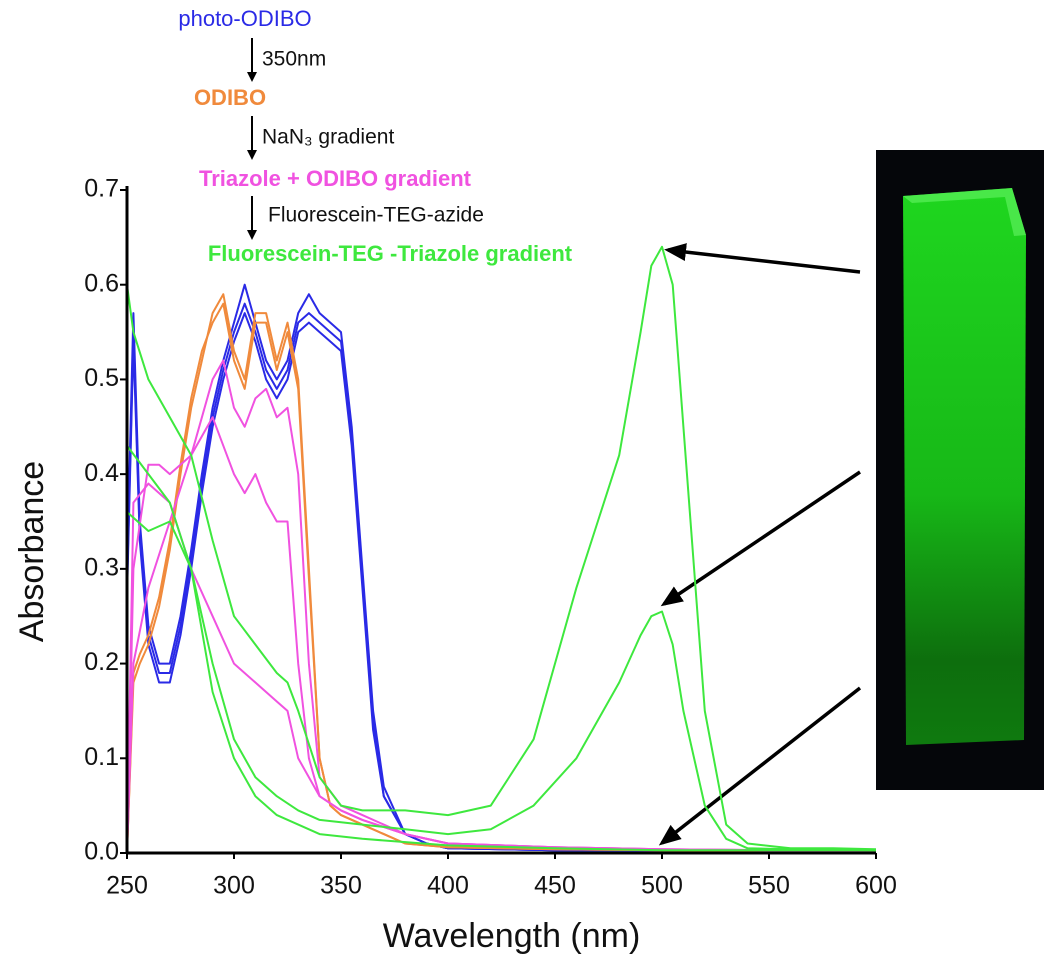  Describe the element at coordinates (328, 137) in the screenshot. I see `step-label: NaN₃ gradient` at that location.